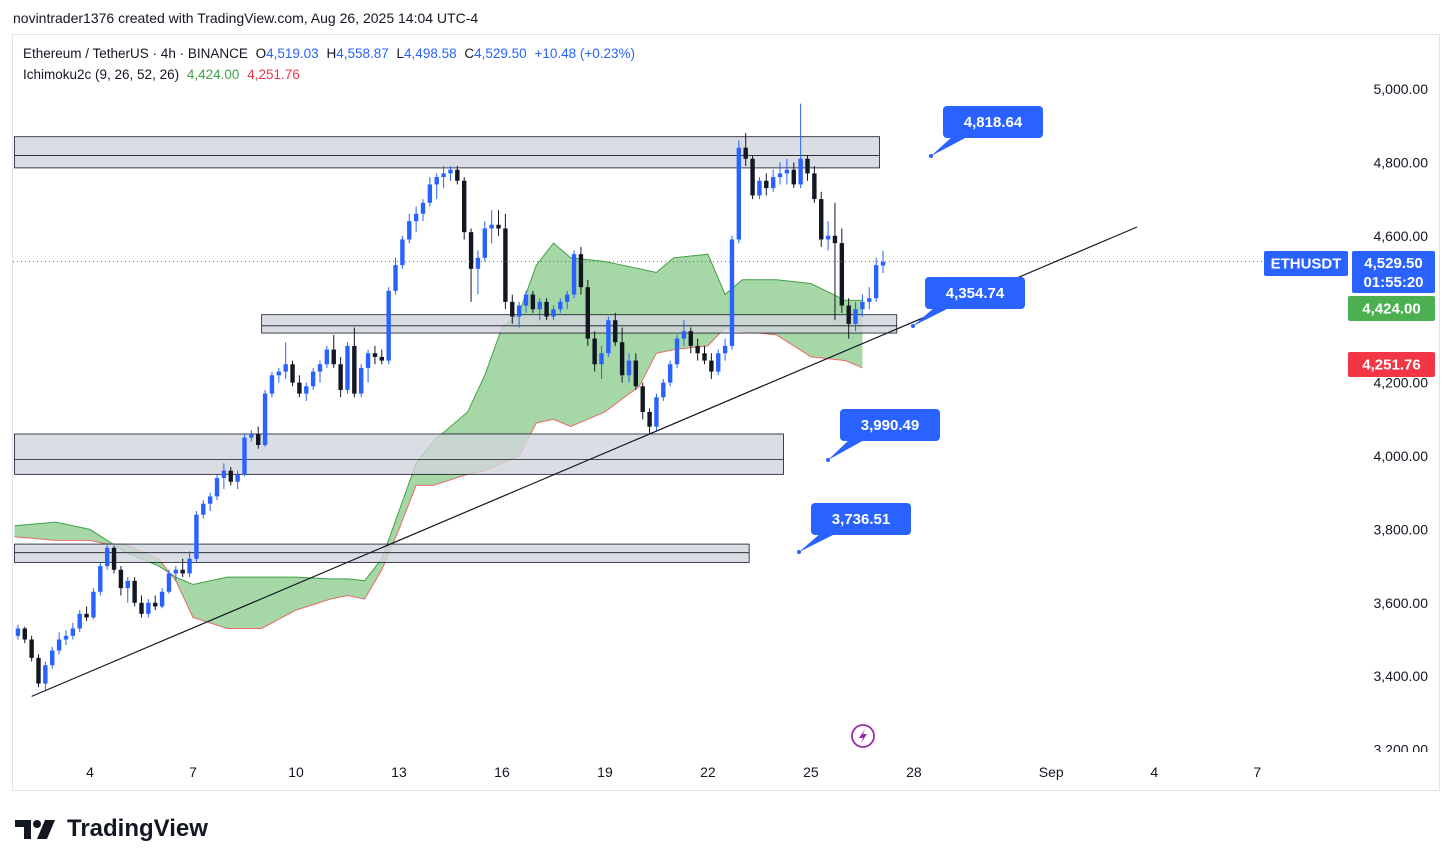 The width and height of the screenshot is (1453, 867). I want to click on lightning-icon, so click(863, 736).